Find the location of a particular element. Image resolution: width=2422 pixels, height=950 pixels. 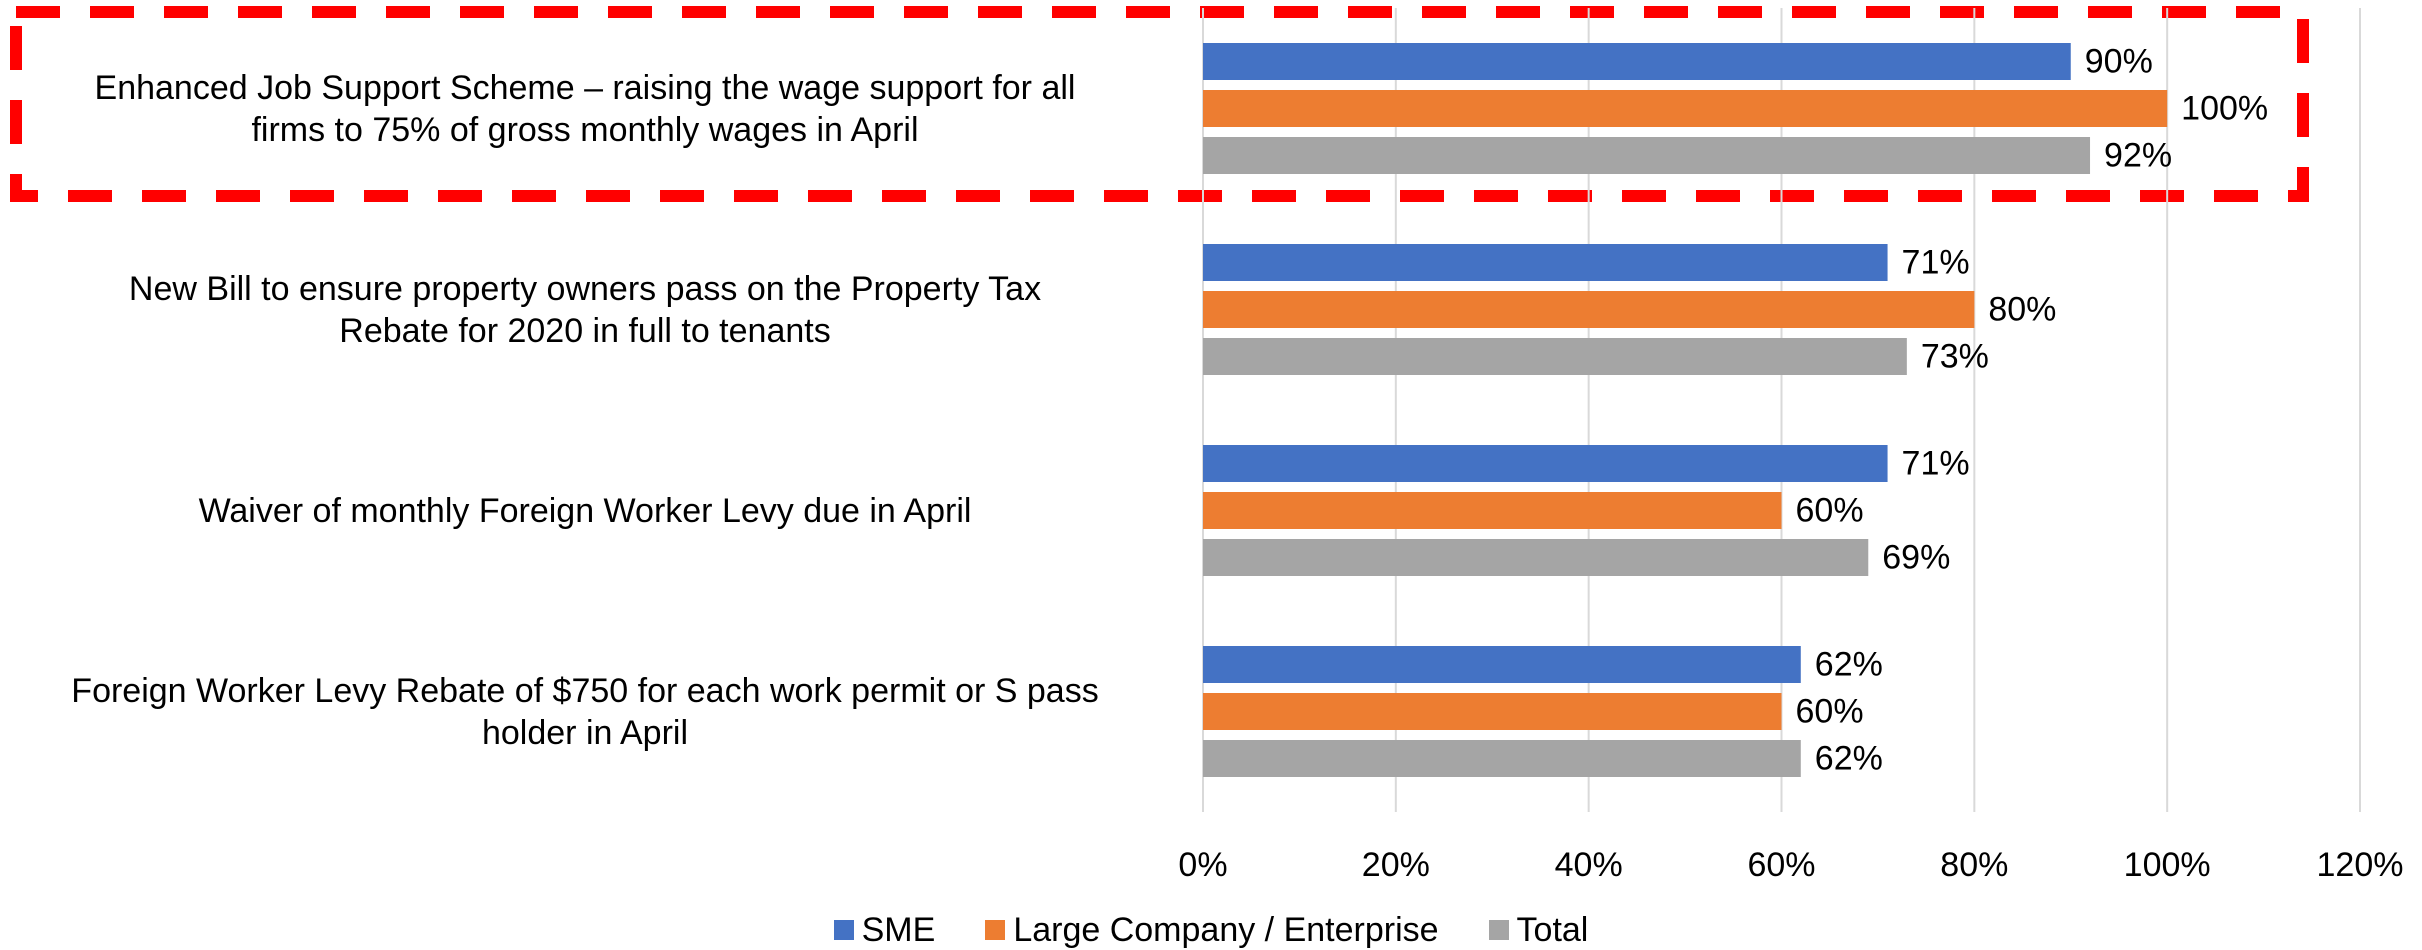

legend-item: Large Company / Enterprise is located at coordinates (1212, 930).